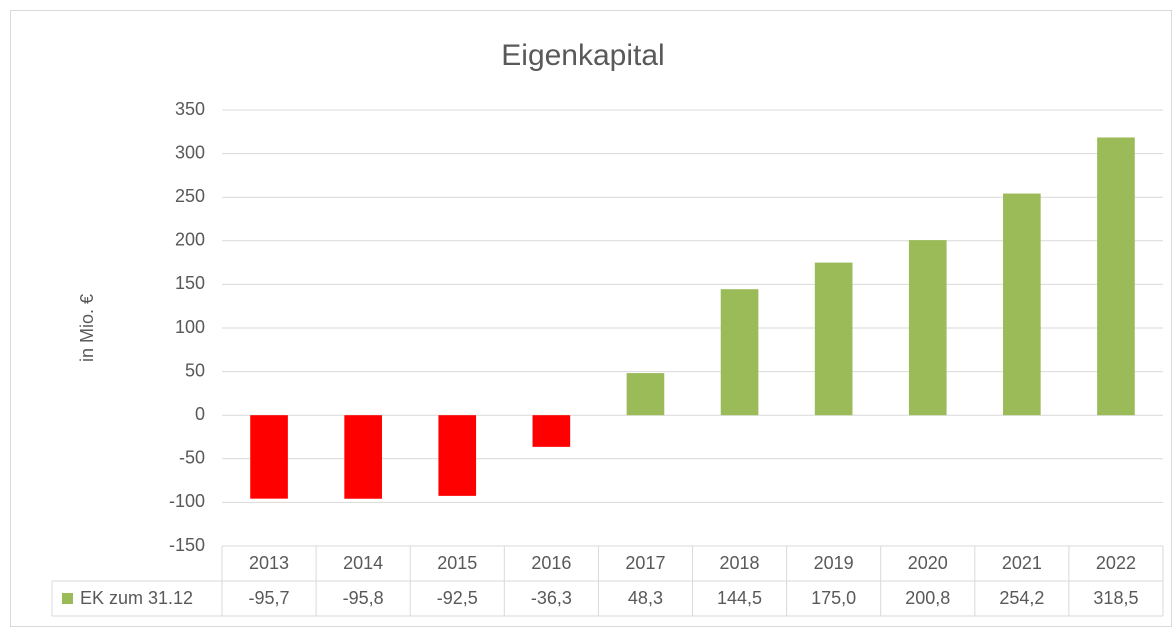 The image size is (1173, 628). I want to click on y-axis-label: in Mio. €, so click(87, 328).